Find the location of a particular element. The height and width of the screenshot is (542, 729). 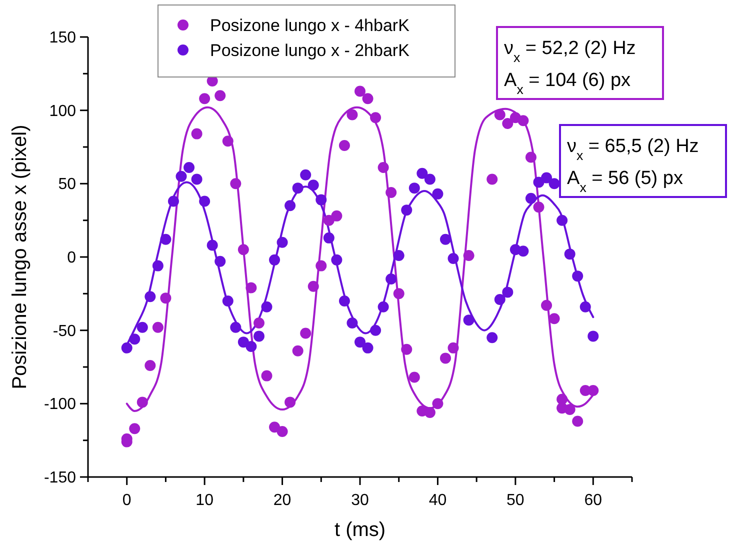

y-tick-label: 0 is located at coordinates (71, 258).